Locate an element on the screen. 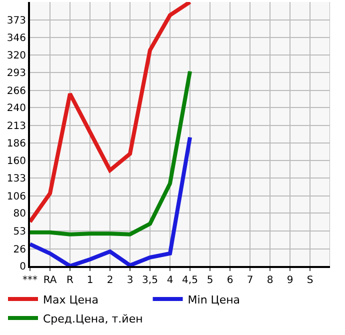  x-tick-label: 5 is located at coordinates (210, 280).